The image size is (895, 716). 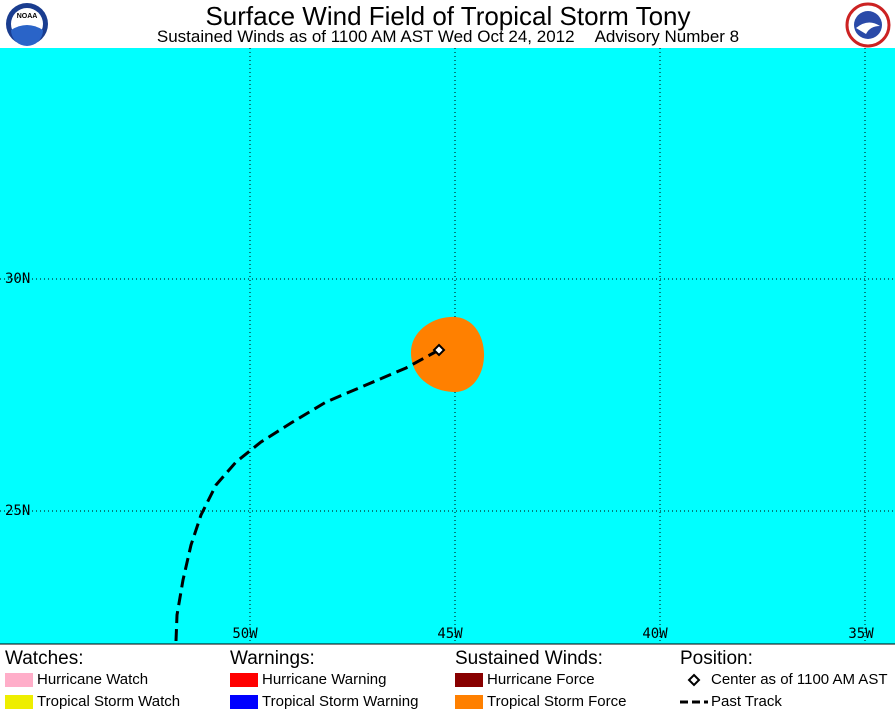 I want to click on legend-item: Center as of 1100 AM AST, so click(x=799, y=679).